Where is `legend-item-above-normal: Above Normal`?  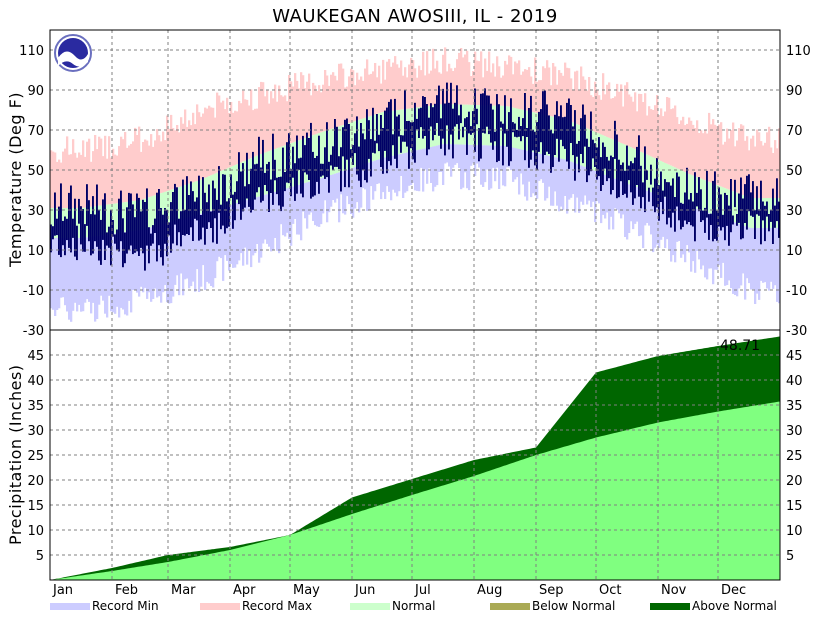
legend-item-above-normal: Above Normal is located at coordinates (713, 606).